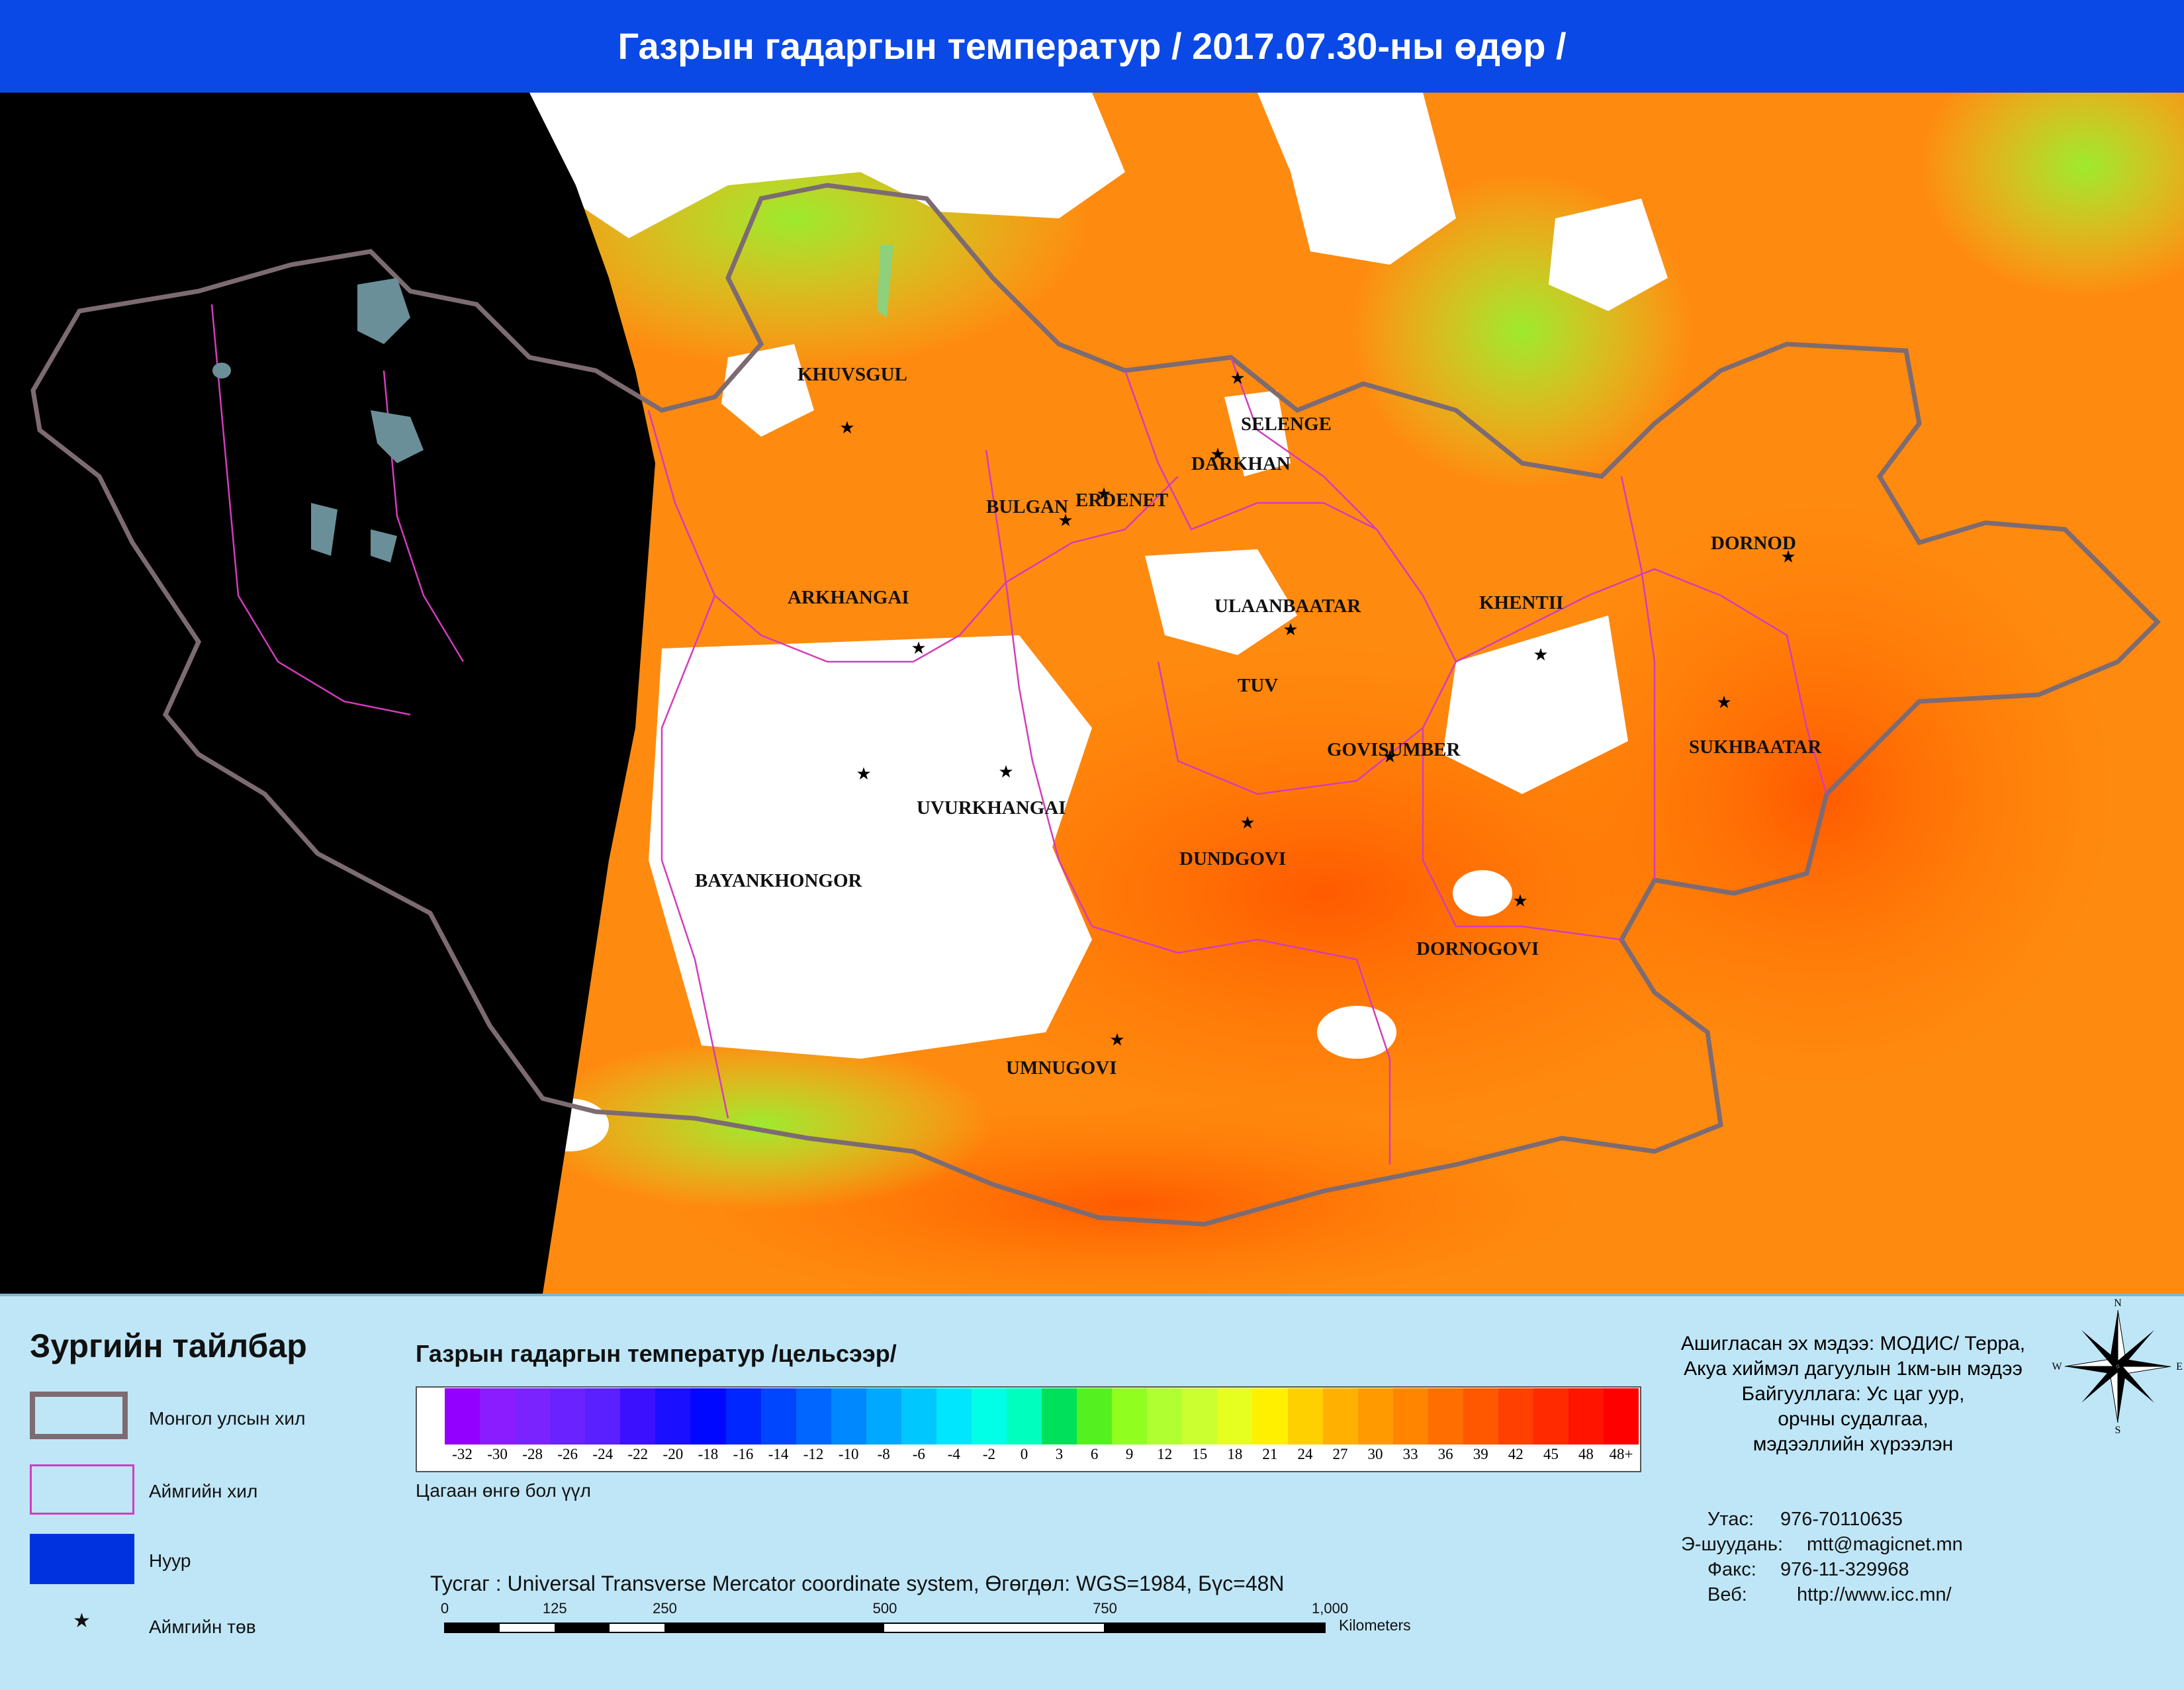 Image resolution: width=2184 pixels, height=1690 pixels. What do you see at coordinates (532, 1454) in the screenshot?
I see `colorbar-tick: -28` at bounding box center [532, 1454].